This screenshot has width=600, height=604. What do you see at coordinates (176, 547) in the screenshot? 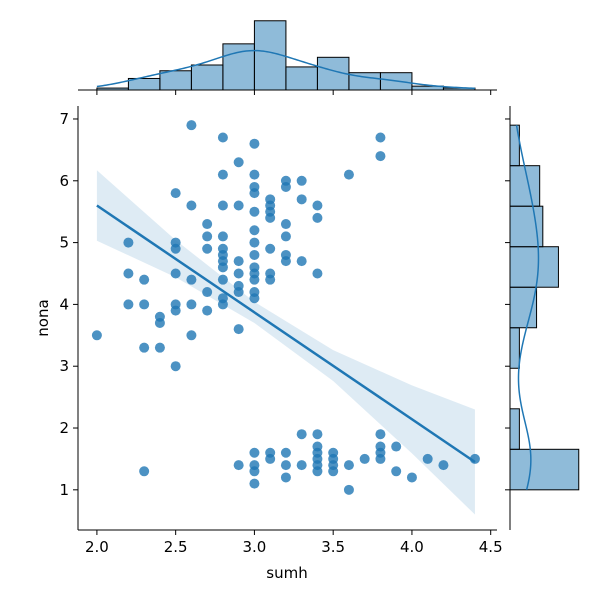
I see `x-tick-label: 2.5` at bounding box center [176, 547].